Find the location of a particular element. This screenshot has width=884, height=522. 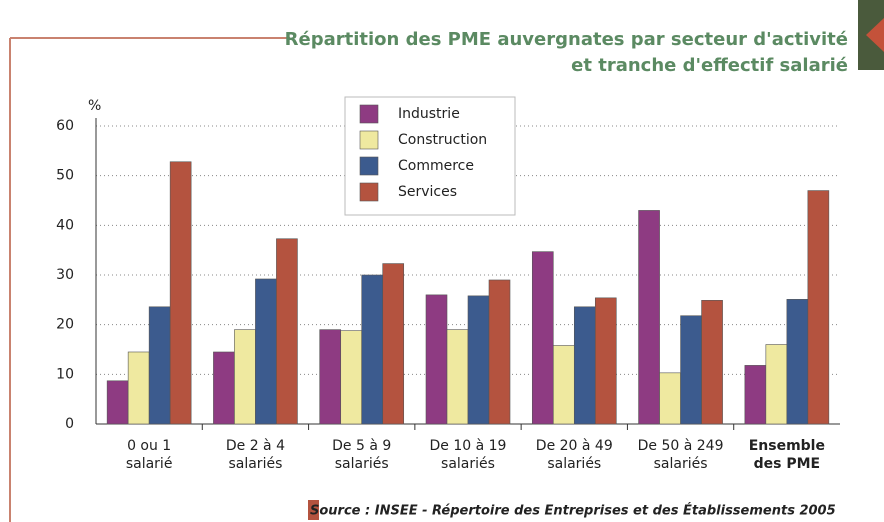

corner-arrow is located at coordinates (875, 35).